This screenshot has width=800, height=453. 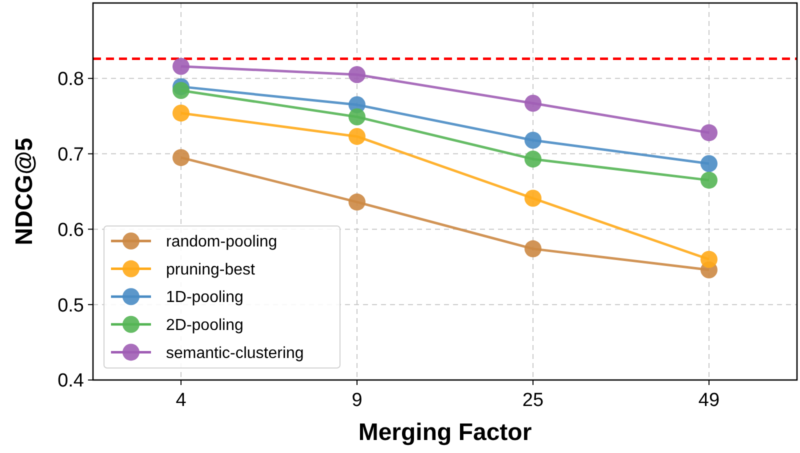 I want to click on x-tick-label: 4, so click(x=181, y=400).